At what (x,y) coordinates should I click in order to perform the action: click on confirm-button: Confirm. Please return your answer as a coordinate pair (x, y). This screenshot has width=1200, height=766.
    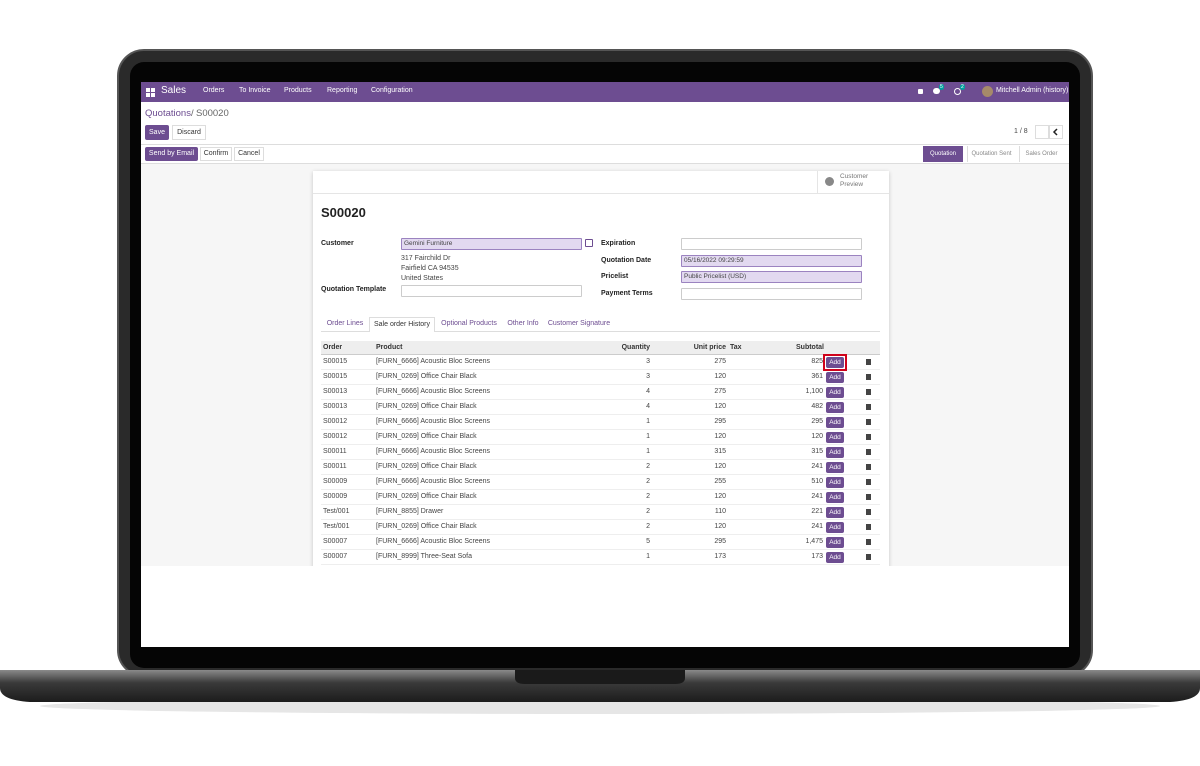
    Looking at the image, I should click on (216, 154).